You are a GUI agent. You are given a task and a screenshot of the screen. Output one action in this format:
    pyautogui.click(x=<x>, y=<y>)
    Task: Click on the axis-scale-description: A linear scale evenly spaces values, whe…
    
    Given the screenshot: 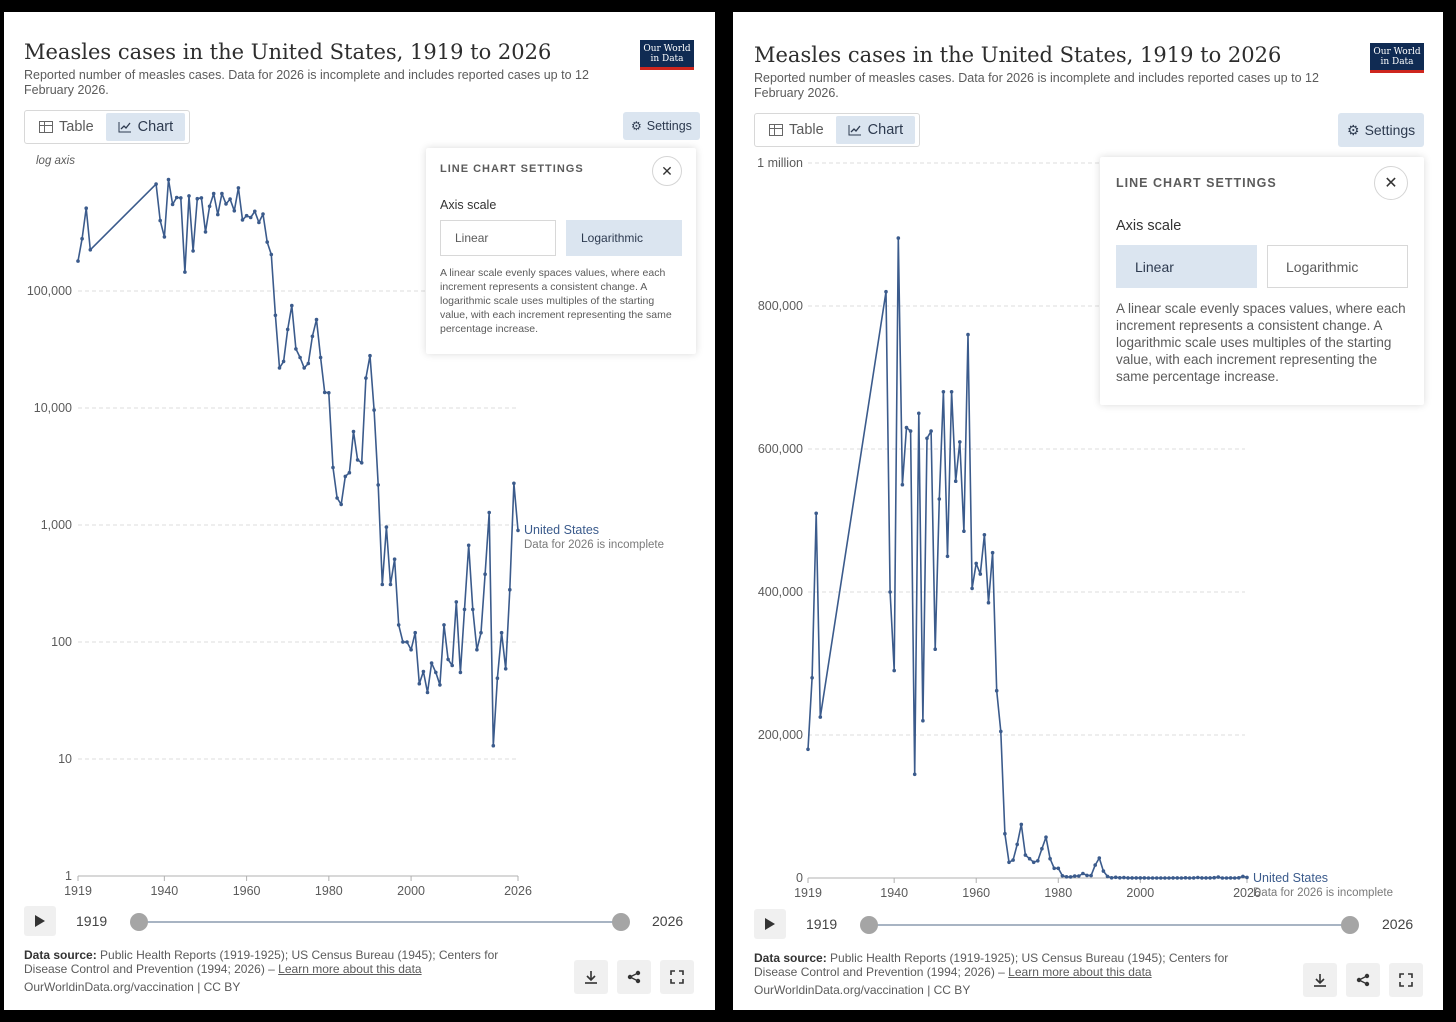 What is the action you would take?
    pyautogui.click(x=556, y=301)
    